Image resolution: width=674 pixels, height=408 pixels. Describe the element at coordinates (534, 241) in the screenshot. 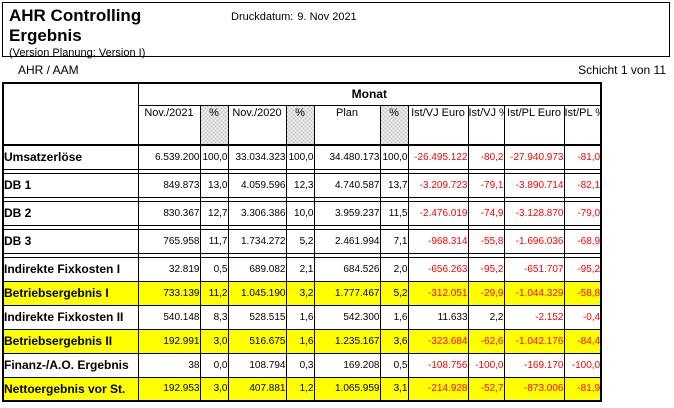

I see `value-cell: -1.696.036` at that location.